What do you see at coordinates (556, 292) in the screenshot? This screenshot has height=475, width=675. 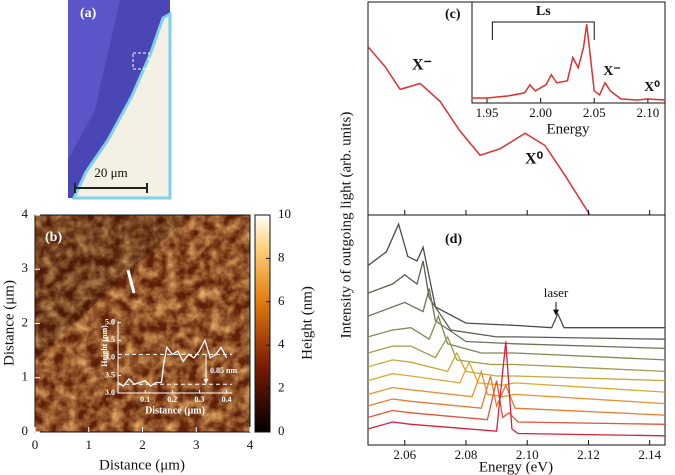 I see `laser-label: laser` at bounding box center [556, 292].